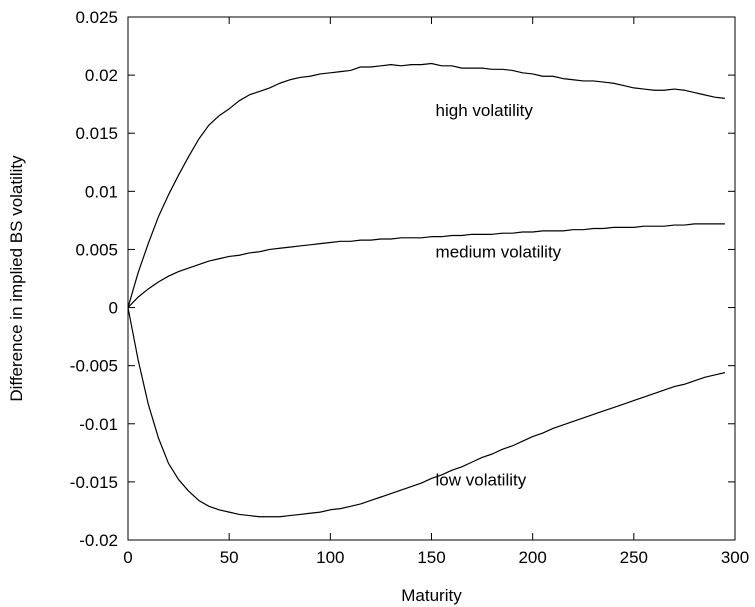  What do you see at coordinates (101, 191) in the screenshot?
I see `y-tick-label: 0.01` at bounding box center [101, 191].